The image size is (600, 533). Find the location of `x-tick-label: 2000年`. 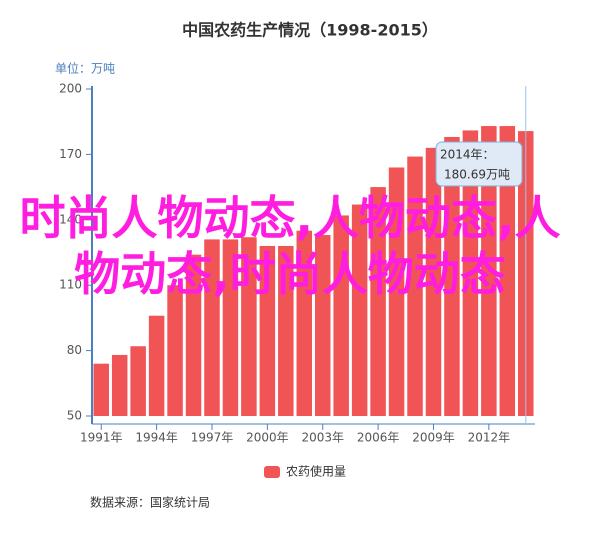

x-tick-label: 2000年 is located at coordinates (267, 438).